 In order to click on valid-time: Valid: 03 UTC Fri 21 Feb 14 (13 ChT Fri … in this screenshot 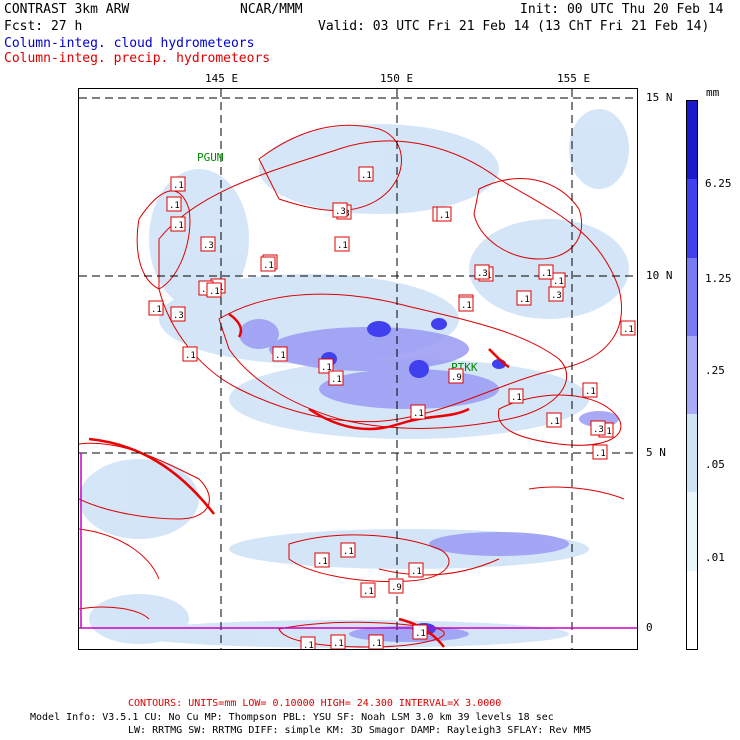, I will do `click(514, 26)`.